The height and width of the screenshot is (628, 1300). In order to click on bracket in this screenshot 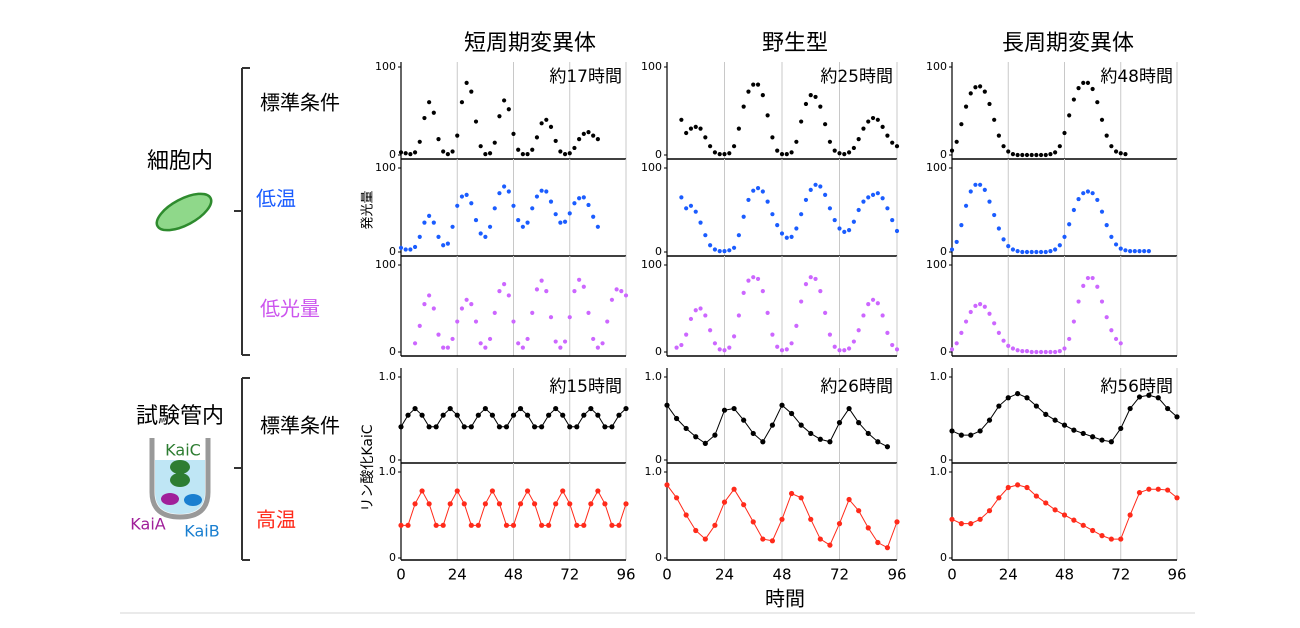, I will do `click(242, 469)`.